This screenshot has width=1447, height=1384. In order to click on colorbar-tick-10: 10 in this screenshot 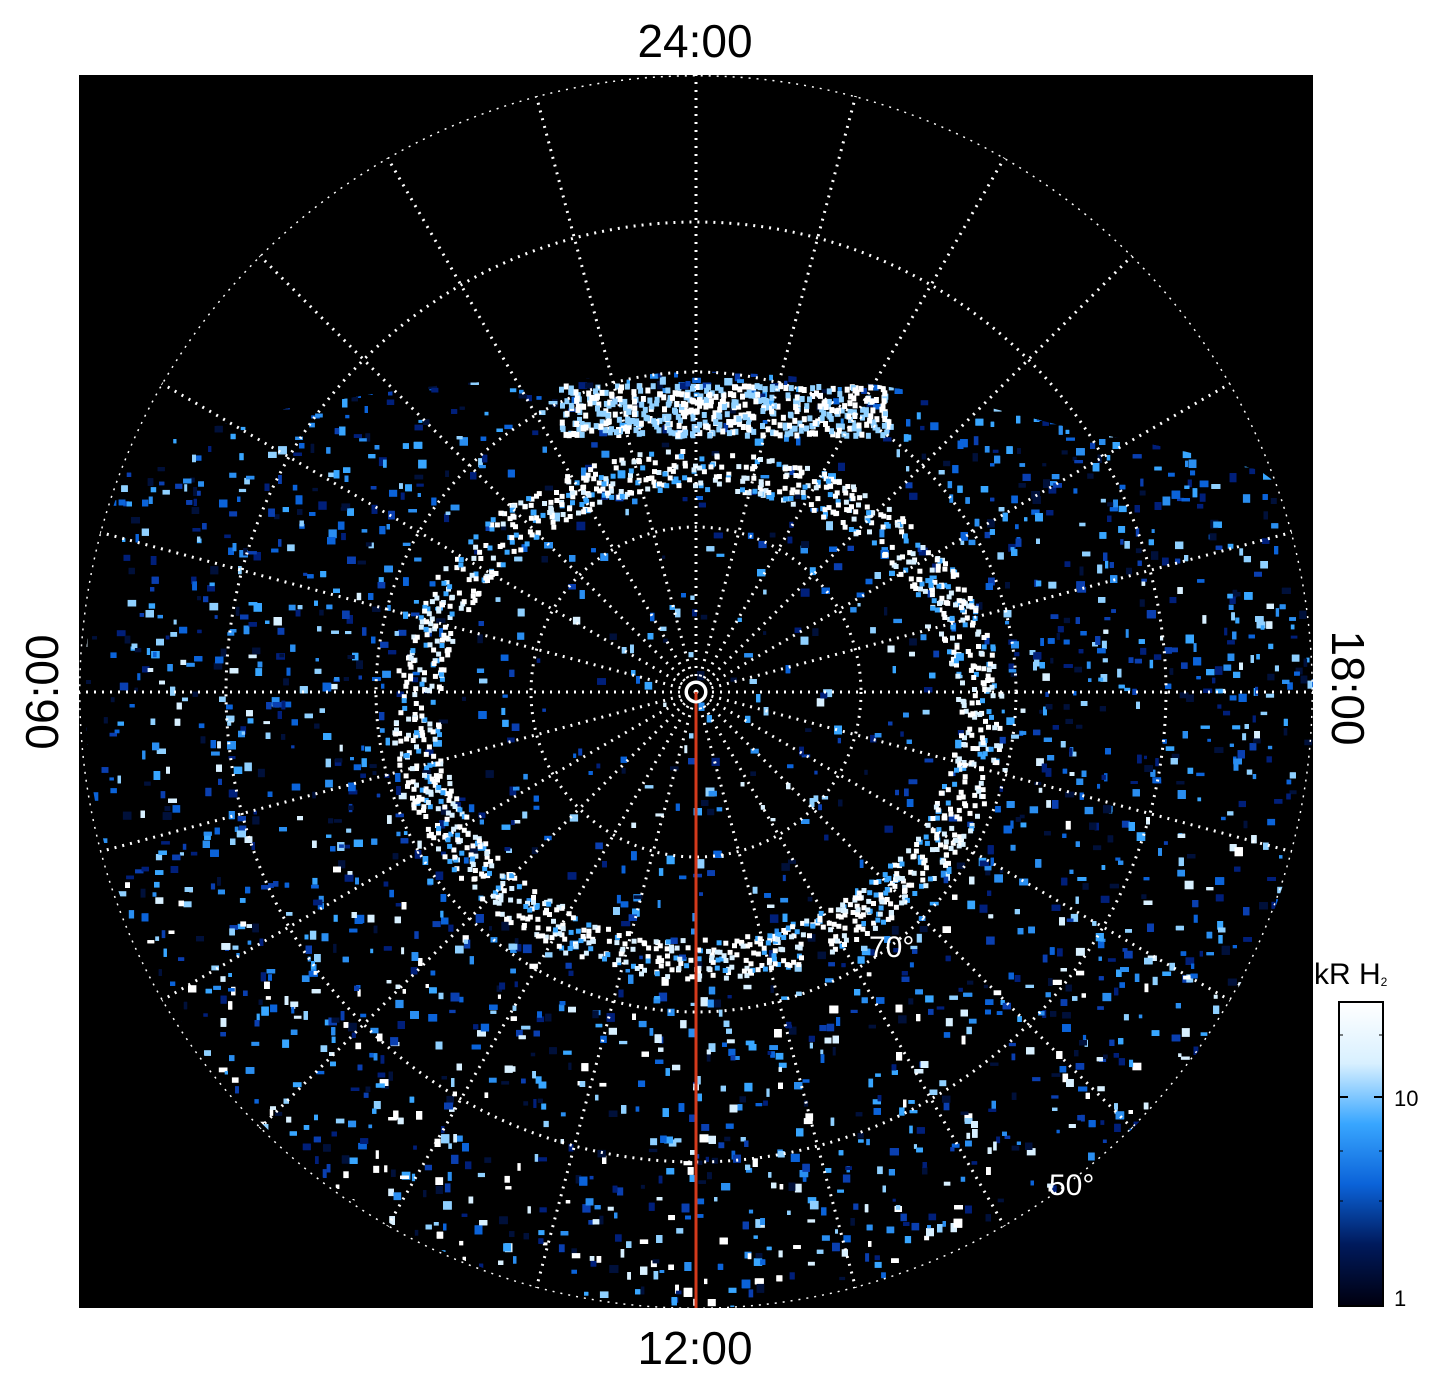, I will do `click(1406, 1098)`.